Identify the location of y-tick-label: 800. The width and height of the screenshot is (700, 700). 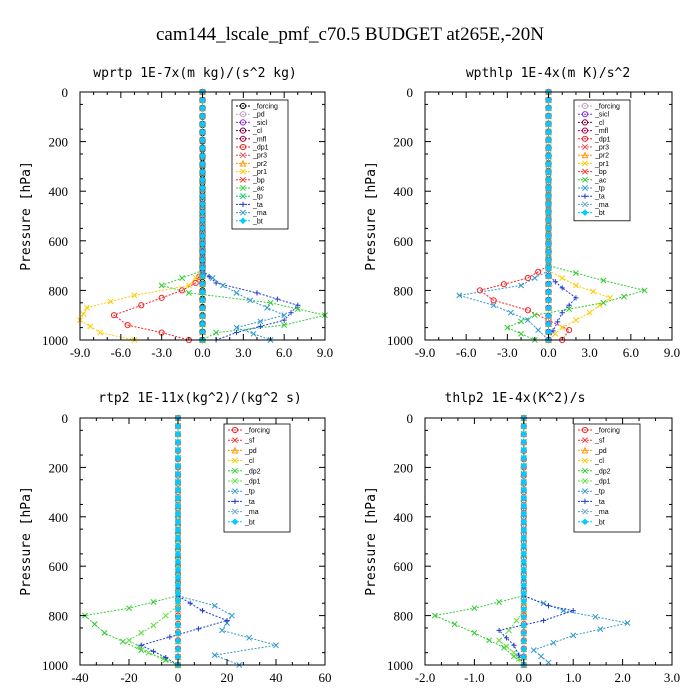
(404, 290).